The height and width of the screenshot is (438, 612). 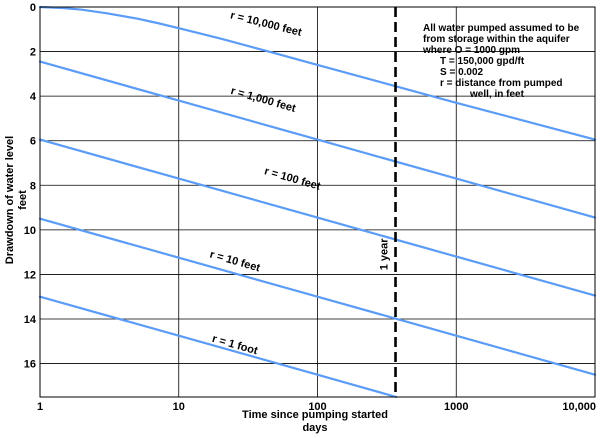 I want to click on y-tick-label: 4, so click(x=33, y=97).